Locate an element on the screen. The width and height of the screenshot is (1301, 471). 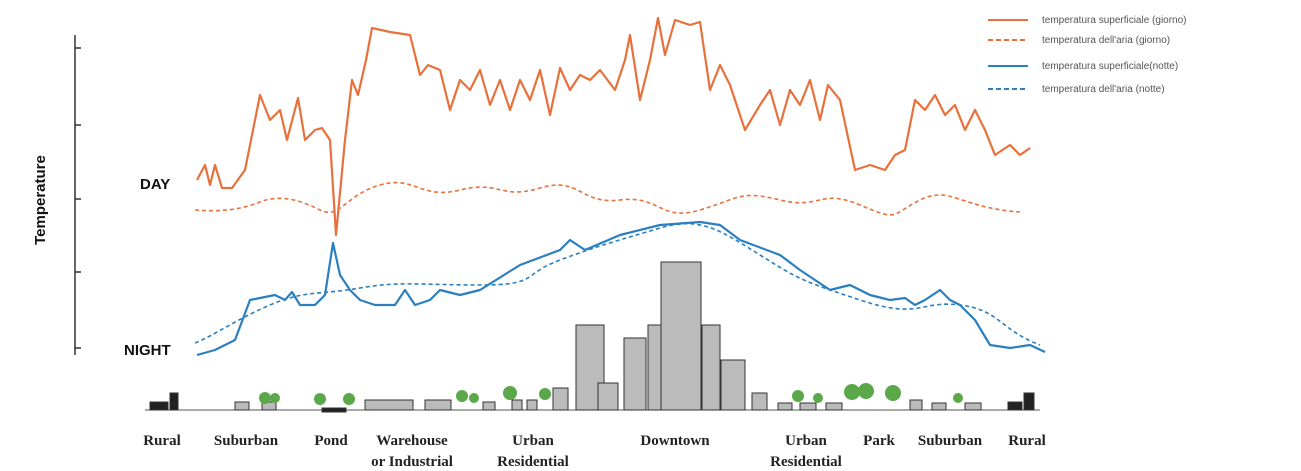
y-axis-label: Temperature is located at coordinates (40, 200).